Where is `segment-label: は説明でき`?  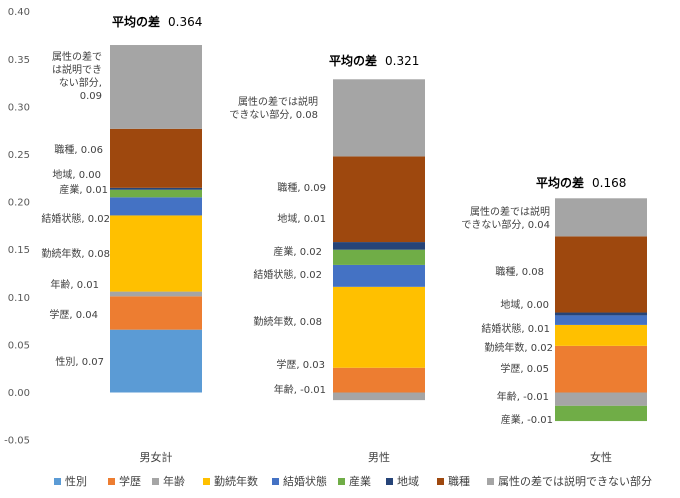 segment-label: は説明でき is located at coordinates (77, 69).